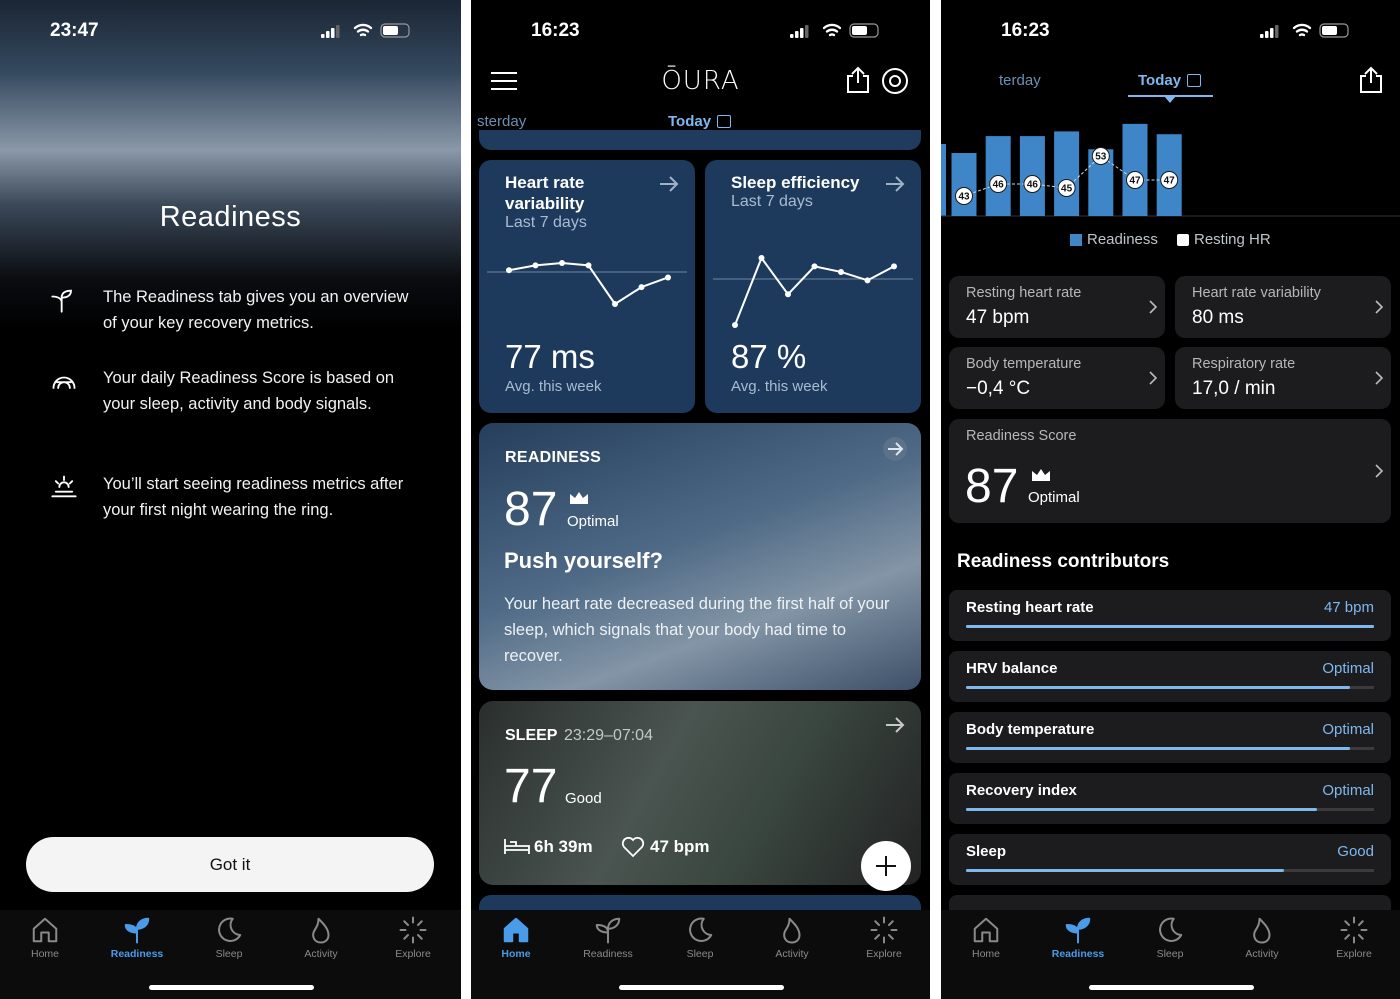 The width and height of the screenshot is (1400, 999). What do you see at coordinates (531, 509) in the screenshot?
I see `readiness-score: 87` at bounding box center [531, 509].